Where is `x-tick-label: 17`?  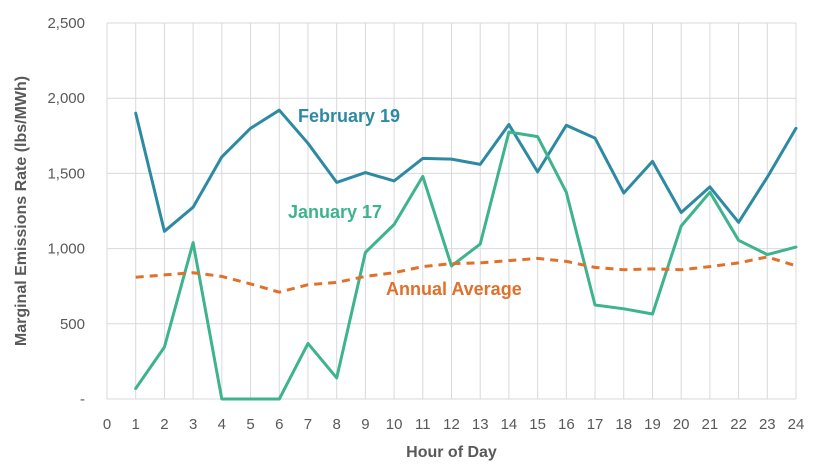 x-tick-label: 17 is located at coordinates (595, 424).